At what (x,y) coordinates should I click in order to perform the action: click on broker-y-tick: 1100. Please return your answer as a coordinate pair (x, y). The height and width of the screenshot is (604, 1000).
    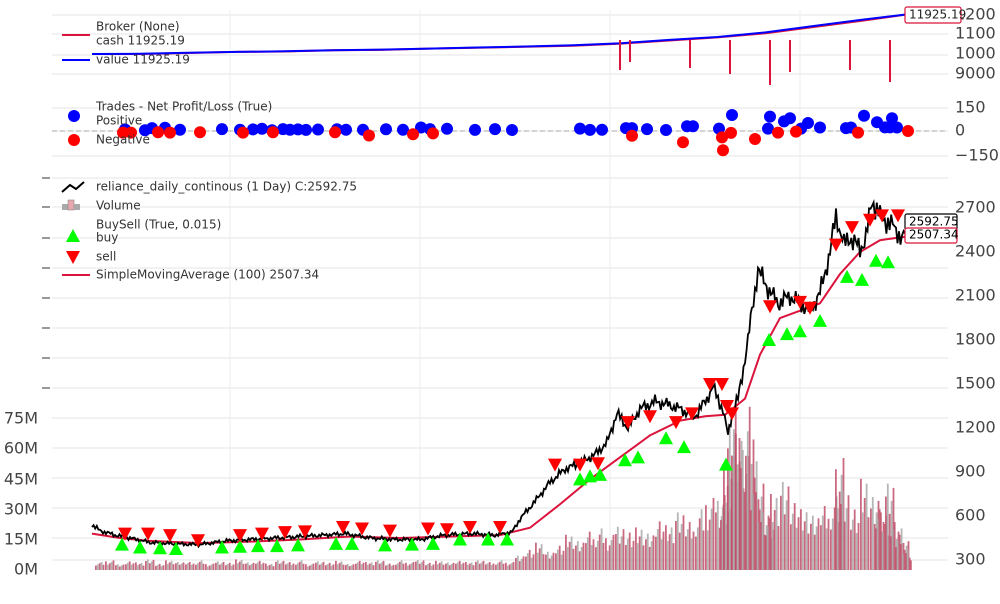
    Looking at the image, I should click on (975, 33).